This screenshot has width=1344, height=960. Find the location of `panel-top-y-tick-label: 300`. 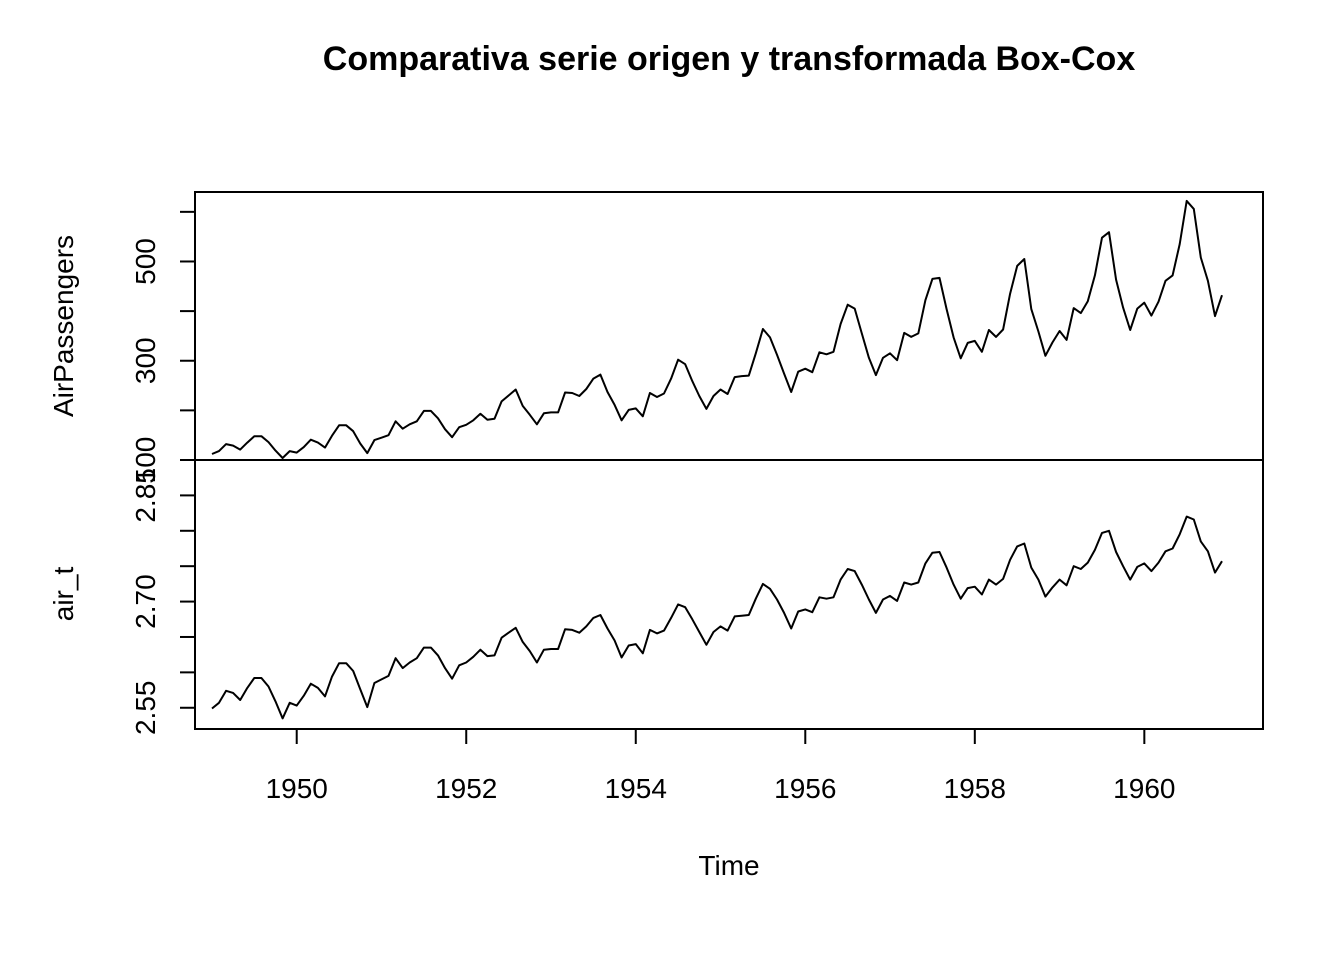

panel-top-y-tick-label: 300 is located at coordinates (145, 360).